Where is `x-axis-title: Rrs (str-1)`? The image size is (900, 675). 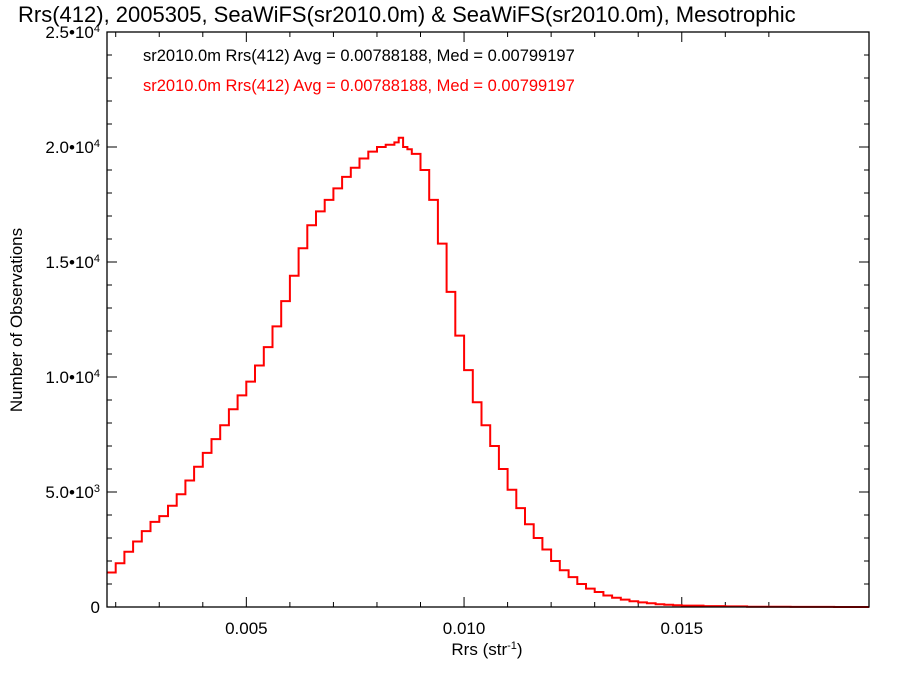 x-axis-title: Rrs (str-1) is located at coordinates (486, 649).